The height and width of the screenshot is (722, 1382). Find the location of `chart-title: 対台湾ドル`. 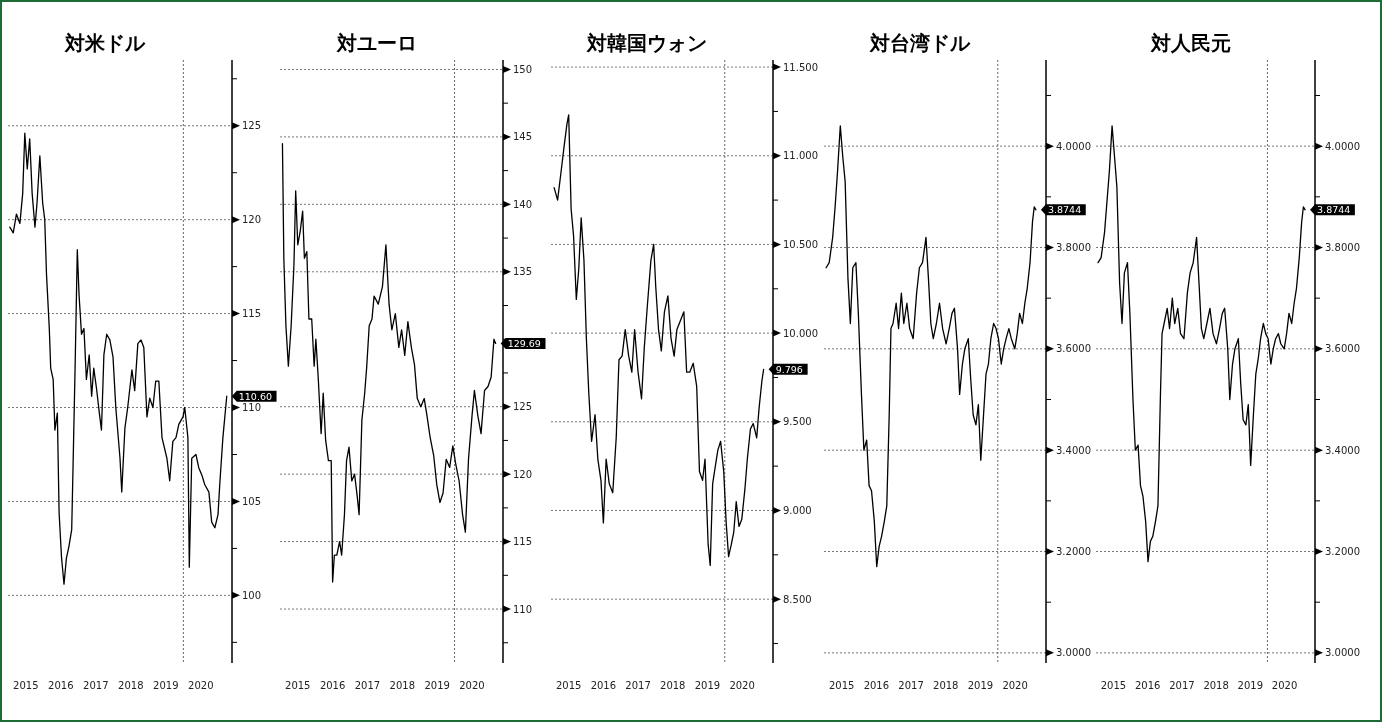

chart-title: 対台湾ドル is located at coordinates (920, 43).